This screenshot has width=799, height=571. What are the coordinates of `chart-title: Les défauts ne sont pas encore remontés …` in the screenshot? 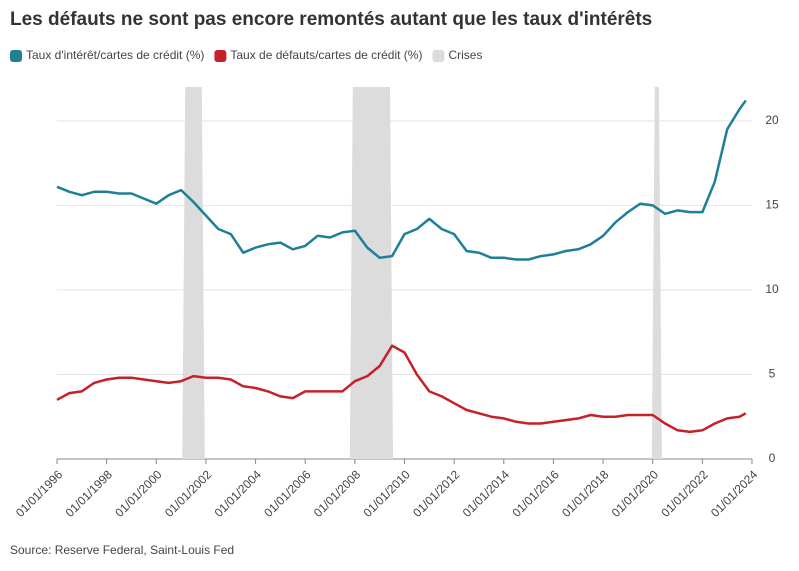 It's located at (331, 19).